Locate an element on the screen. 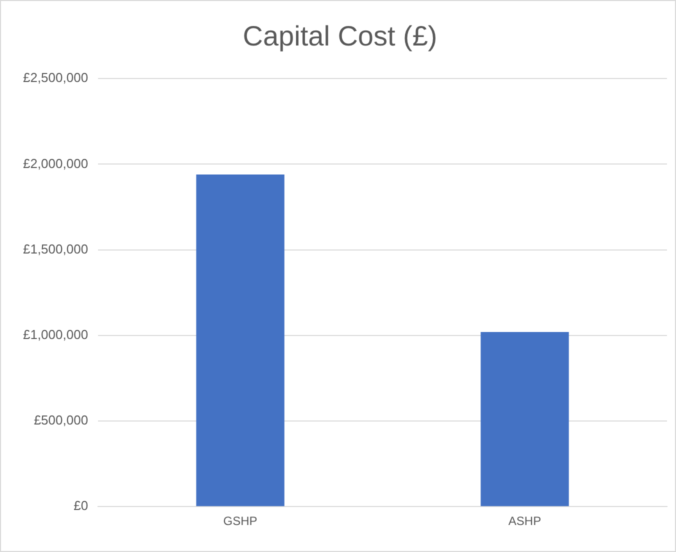 Image resolution: width=676 pixels, height=552 pixels. x-tick-label: ASHP is located at coordinates (525, 521).